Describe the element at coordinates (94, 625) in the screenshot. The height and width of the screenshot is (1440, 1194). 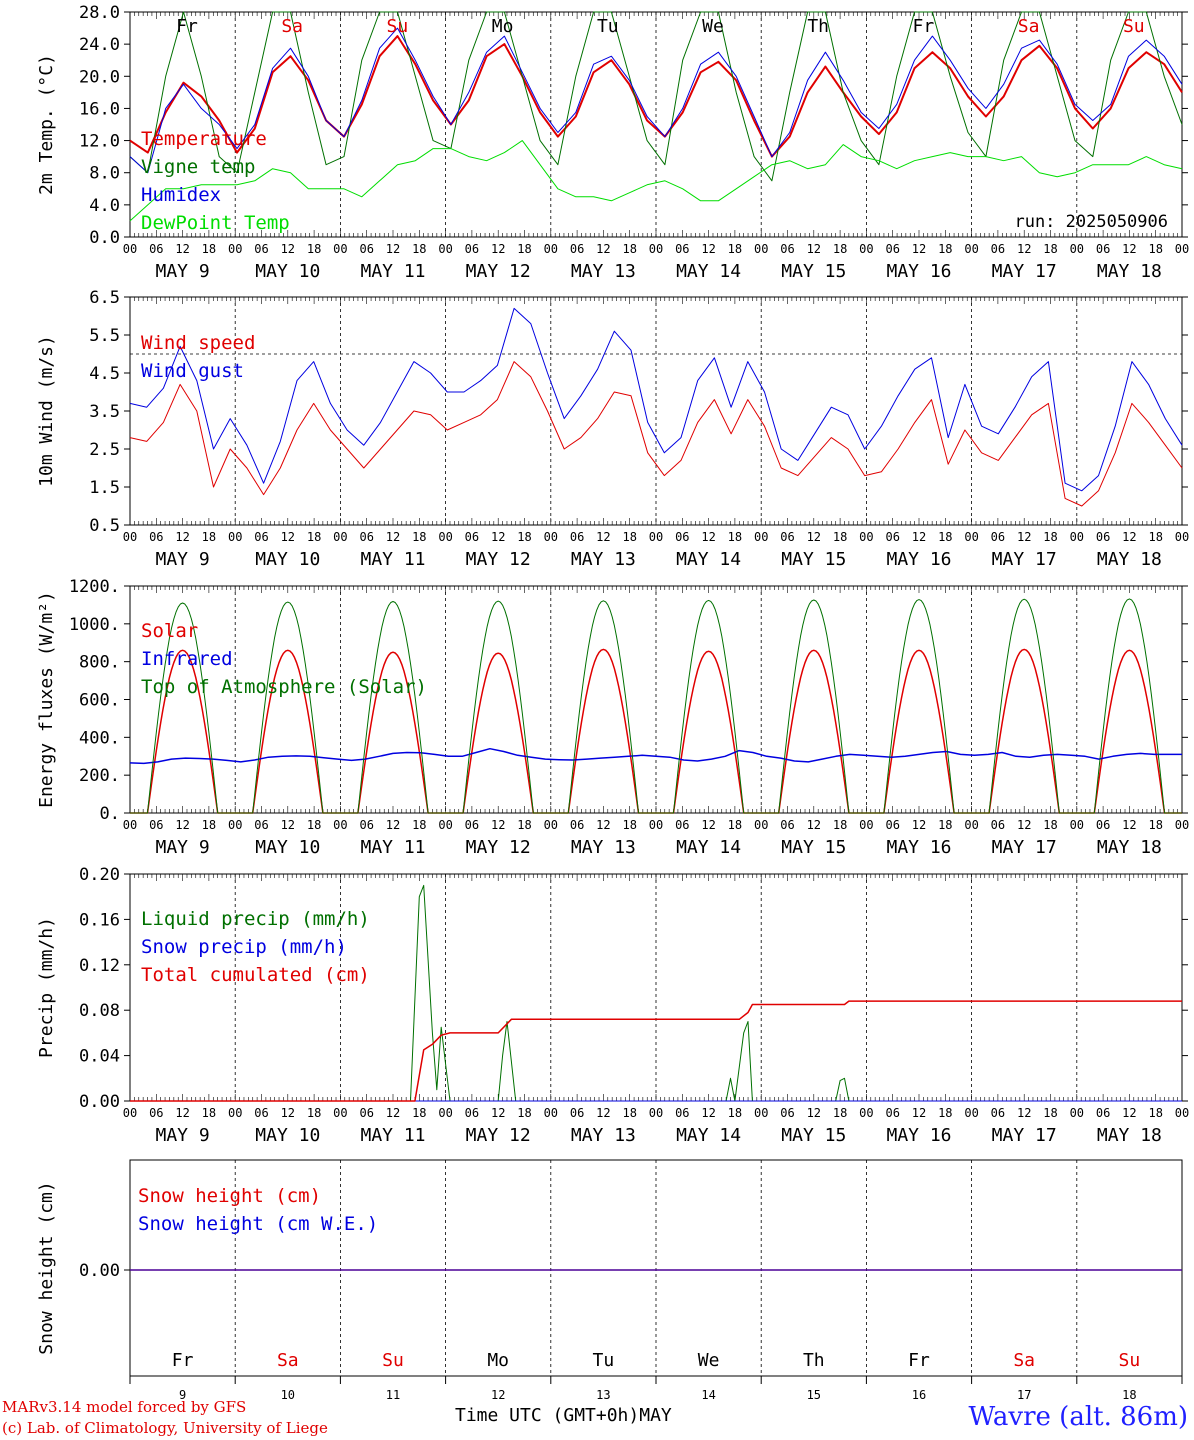
I see `y-tick-label: 1000.` at that location.